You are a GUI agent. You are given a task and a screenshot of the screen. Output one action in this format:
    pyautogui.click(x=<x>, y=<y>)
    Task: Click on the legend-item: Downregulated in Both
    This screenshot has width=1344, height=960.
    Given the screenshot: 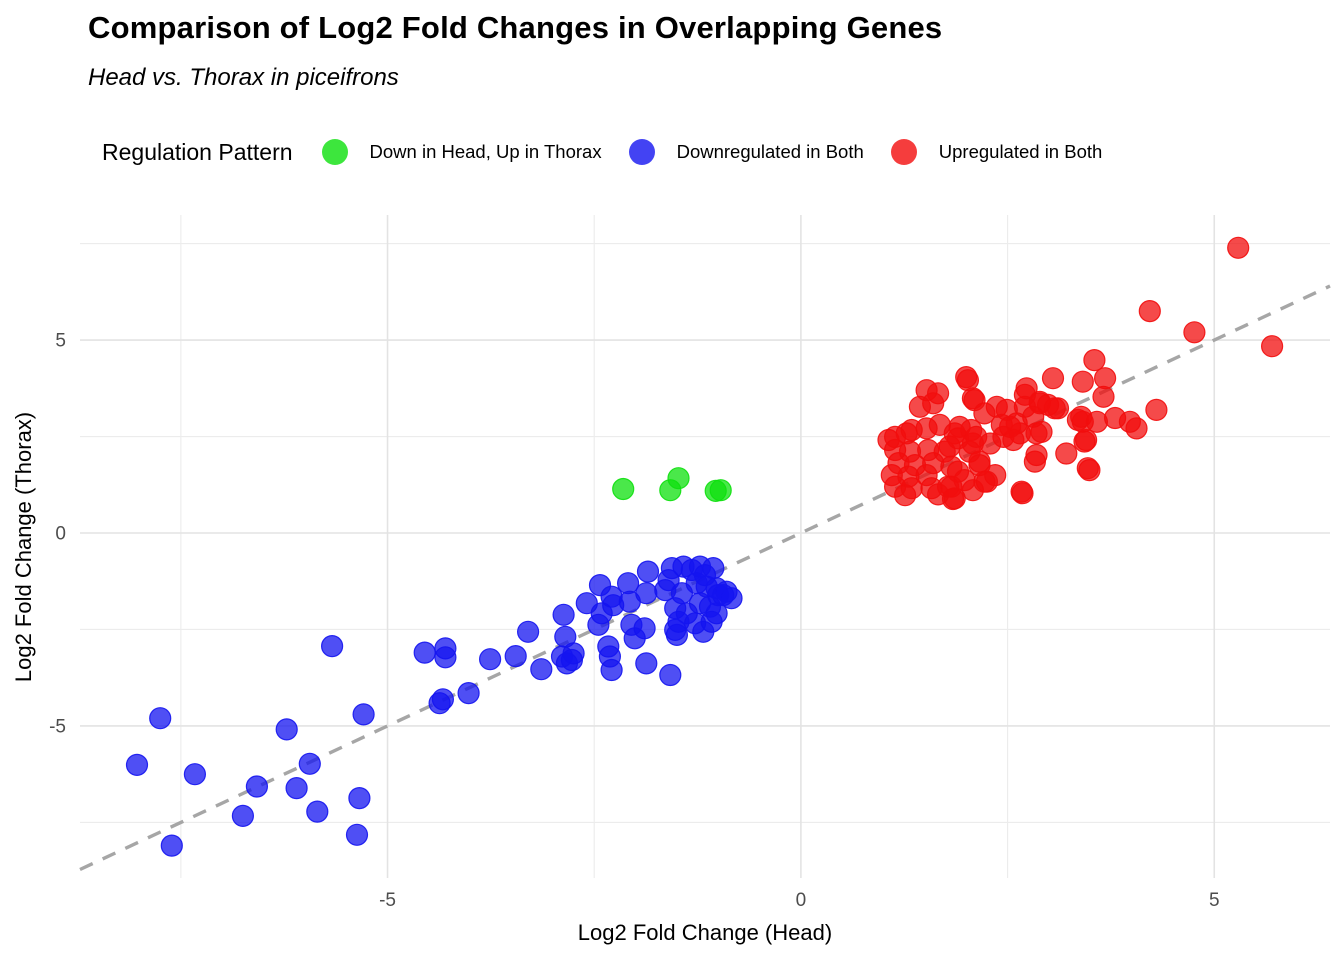 What is the action you would take?
    pyautogui.click(x=746, y=152)
    